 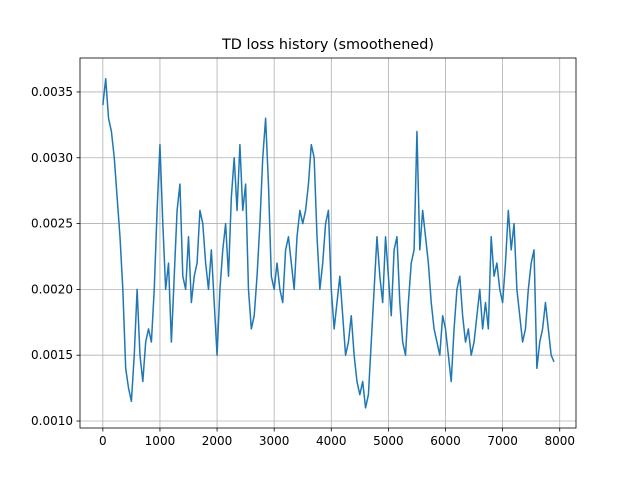 What do you see at coordinates (52, 421) in the screenshot?
I see `y-tick-label: 0.0010` at bounding box center [52, 421].